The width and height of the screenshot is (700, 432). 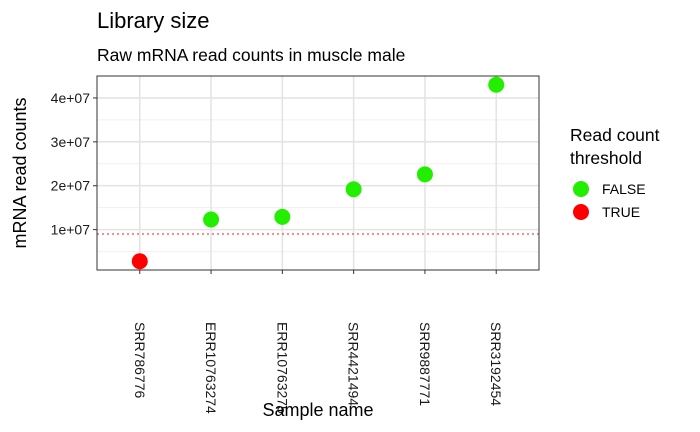 I want to click on y-axis-title: mRNA read counts, so click(x=20, y=172).